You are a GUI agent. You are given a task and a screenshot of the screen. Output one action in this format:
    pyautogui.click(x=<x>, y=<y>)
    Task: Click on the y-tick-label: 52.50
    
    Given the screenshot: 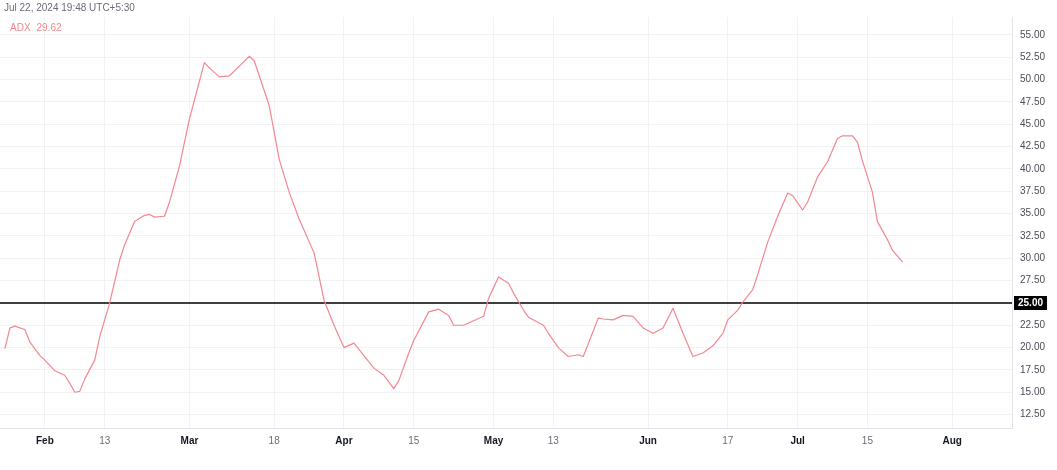 What is the action you would take?
    pyautogui.click(x=1033, y=56)
    